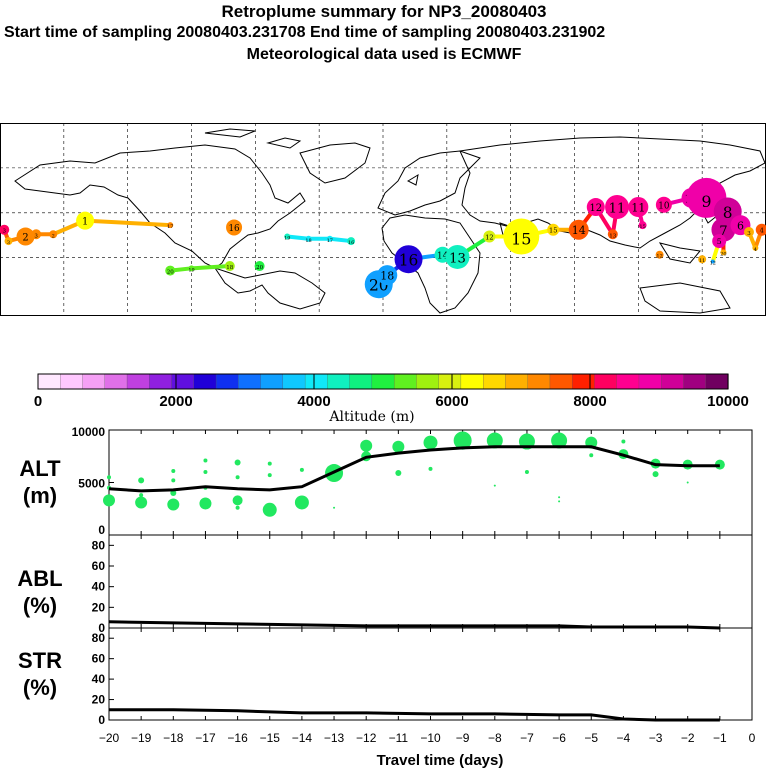  I want to click on map-point: 13, so click(612, 234).